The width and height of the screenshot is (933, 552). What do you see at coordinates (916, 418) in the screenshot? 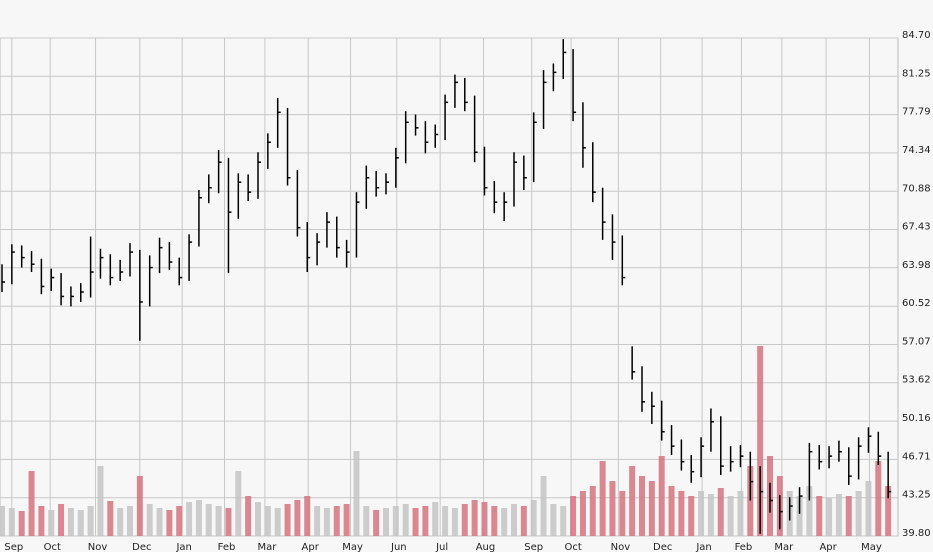
I see `y-tick-label: 50.16` at bounding box center [916, 418].